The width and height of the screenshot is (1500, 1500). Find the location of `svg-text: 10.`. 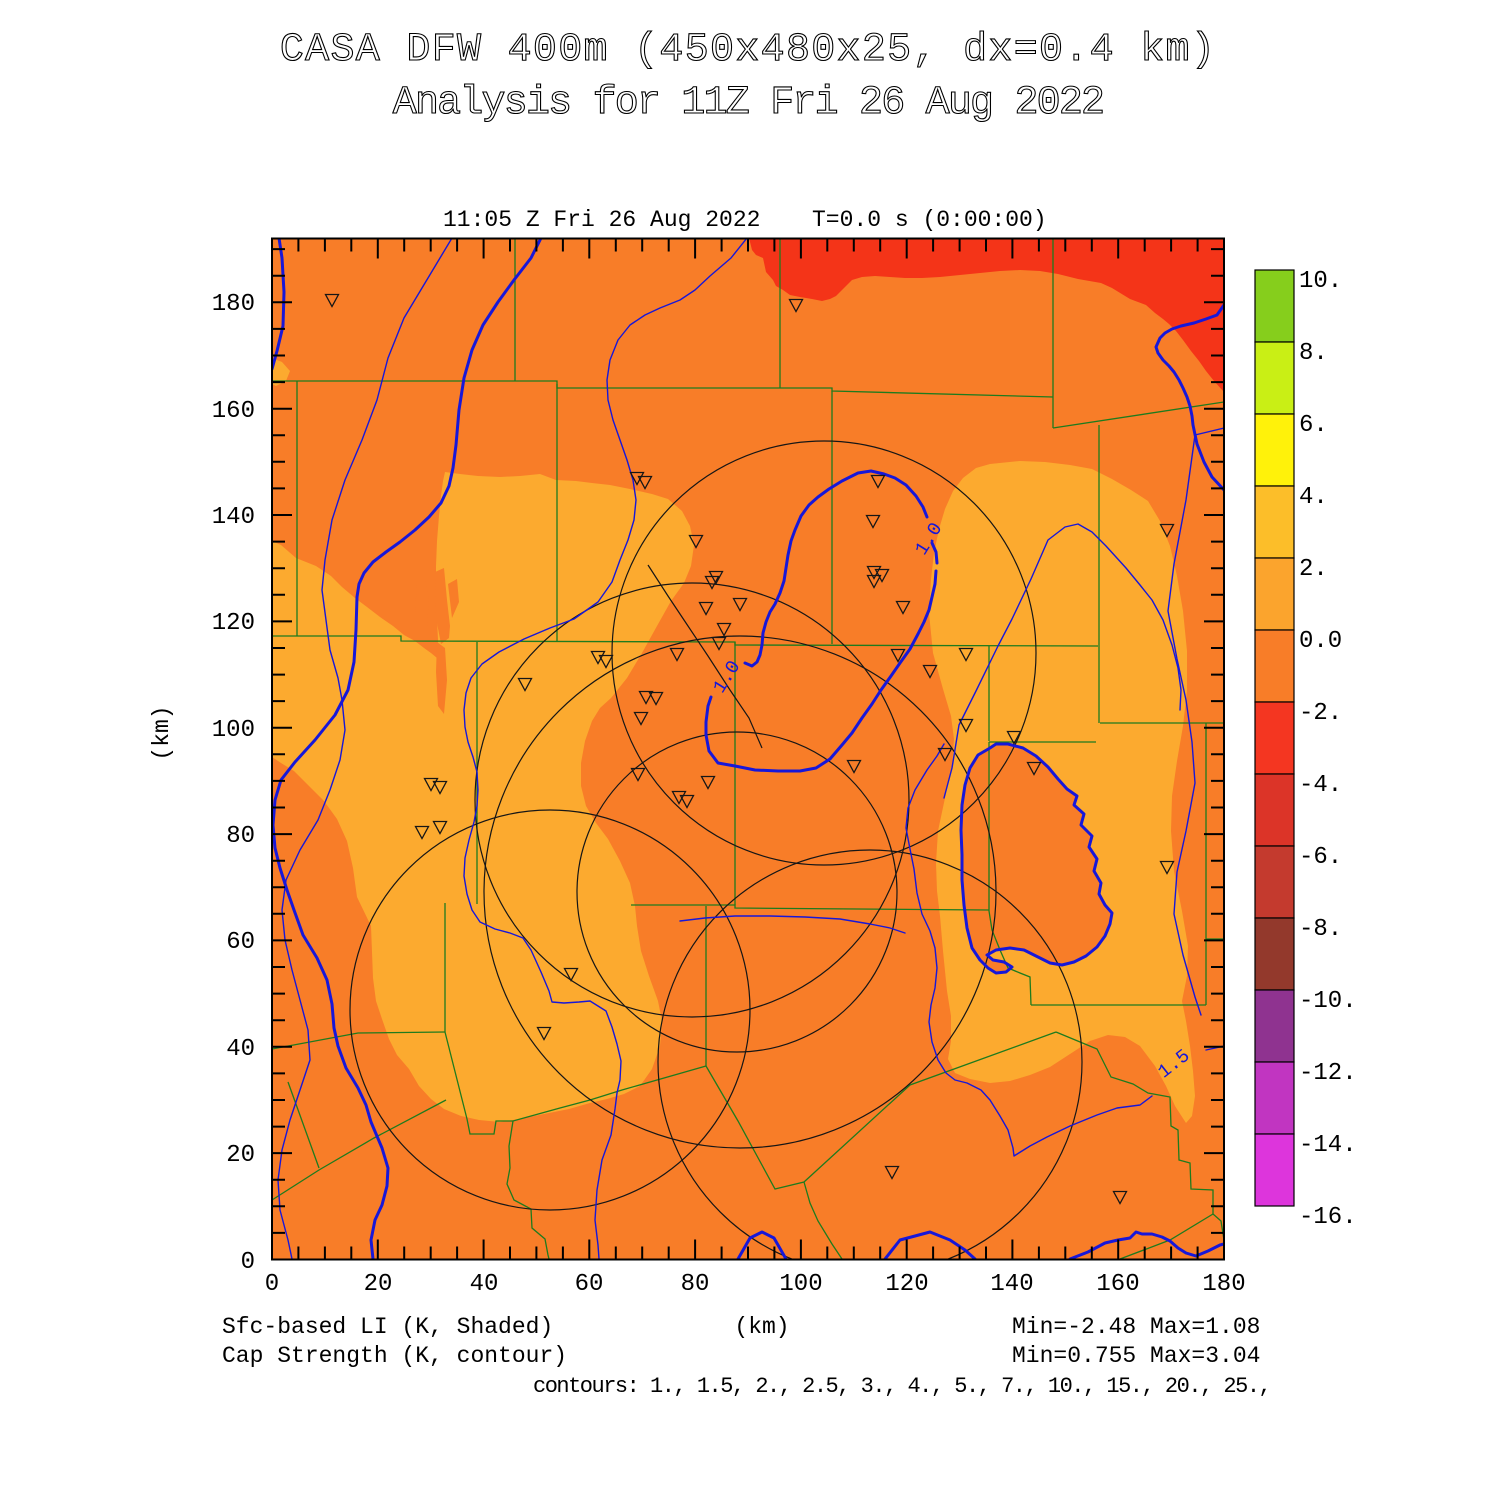

svg-text: 10. is located at coordinates (1320, 281).